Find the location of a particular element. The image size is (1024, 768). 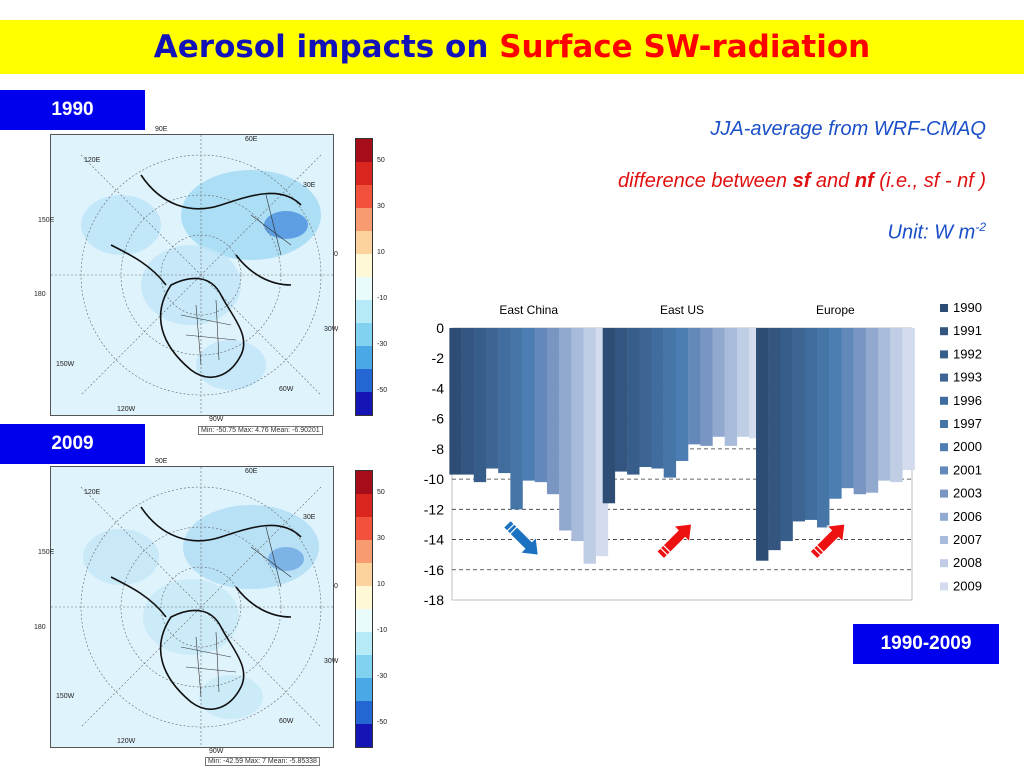

cbar2-tick: 50 is located at coordinates (381, 492).